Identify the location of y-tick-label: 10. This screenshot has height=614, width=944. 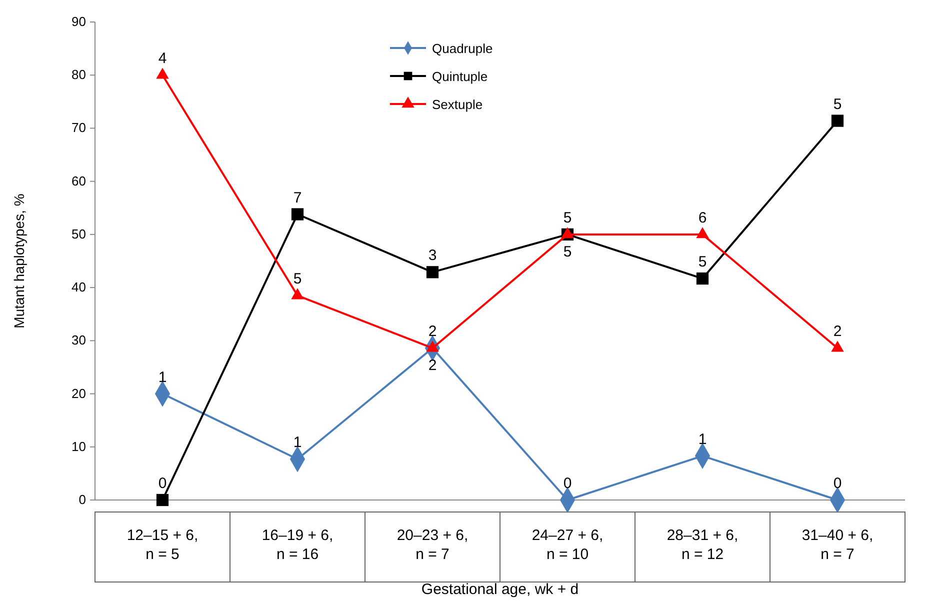
(79, 446).